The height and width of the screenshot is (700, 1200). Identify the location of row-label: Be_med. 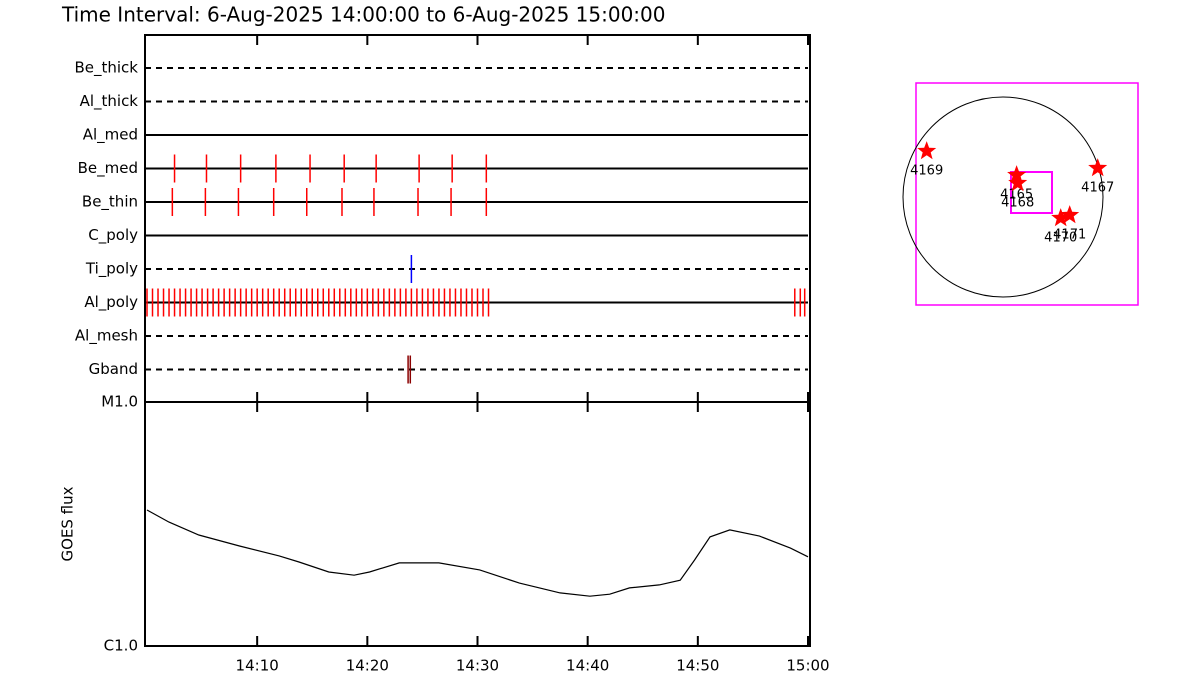
(108, 168).